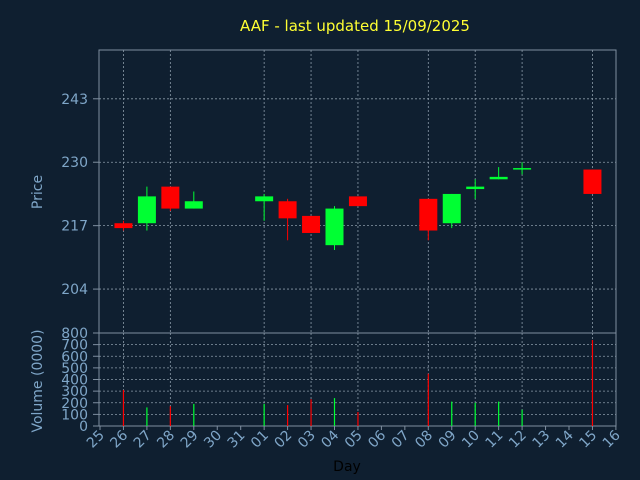  I want to click on volume-tick-label: 500, so click(74, 369).